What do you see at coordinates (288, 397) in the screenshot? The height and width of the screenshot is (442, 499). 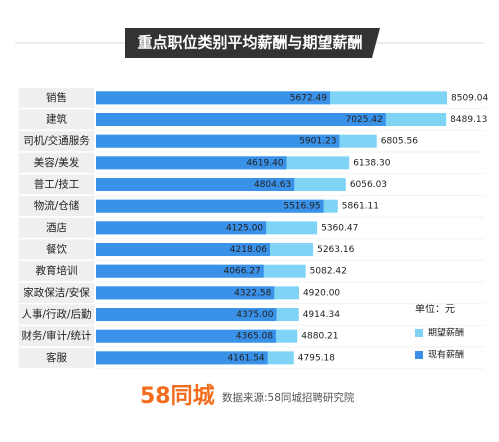 I see `source: 数据来源:58同城招聘研究院` at bounding box center [288, 397].